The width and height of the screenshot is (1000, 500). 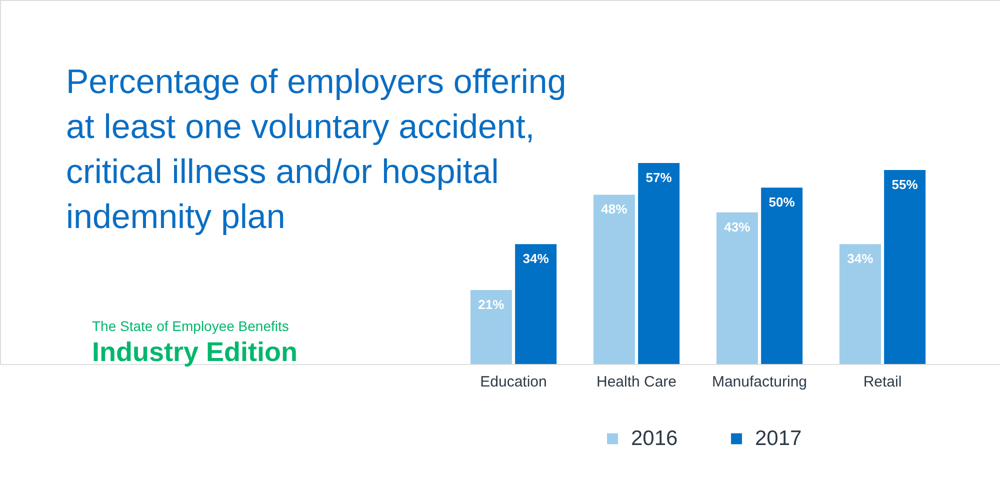 I want to click on data-label: 50%, so click(x=782, y=202).